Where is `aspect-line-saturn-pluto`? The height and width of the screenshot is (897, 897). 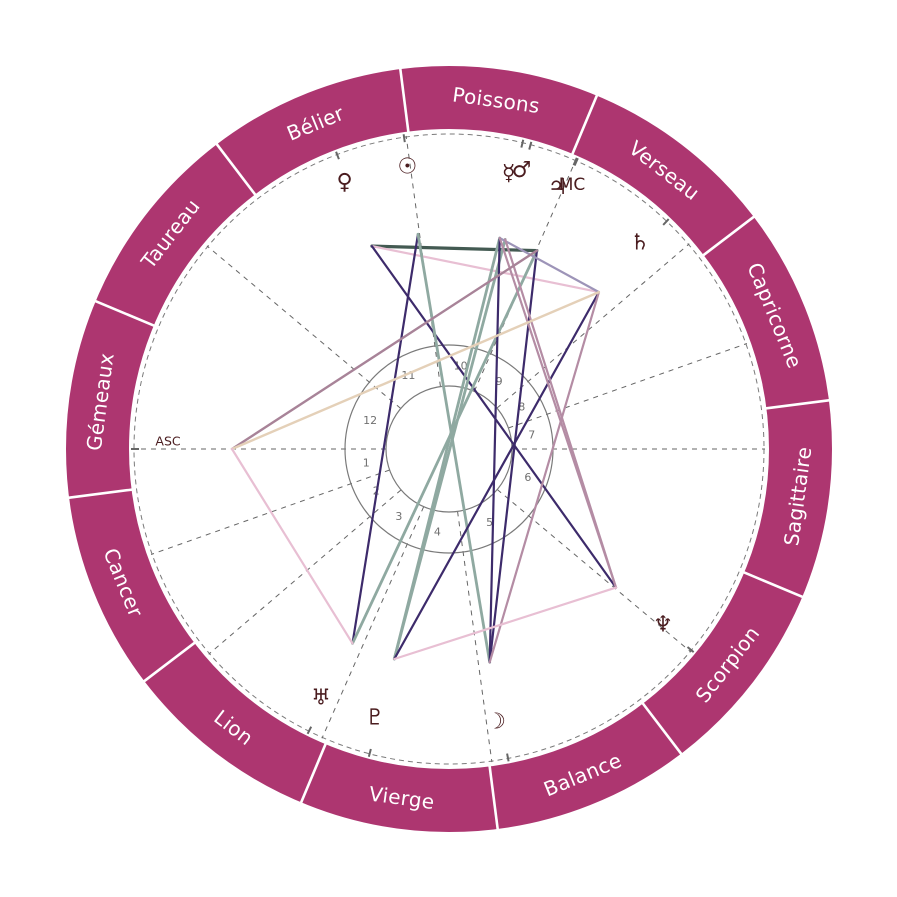 aspect-line-saturn-pluto is located at coordinates (497, 476).